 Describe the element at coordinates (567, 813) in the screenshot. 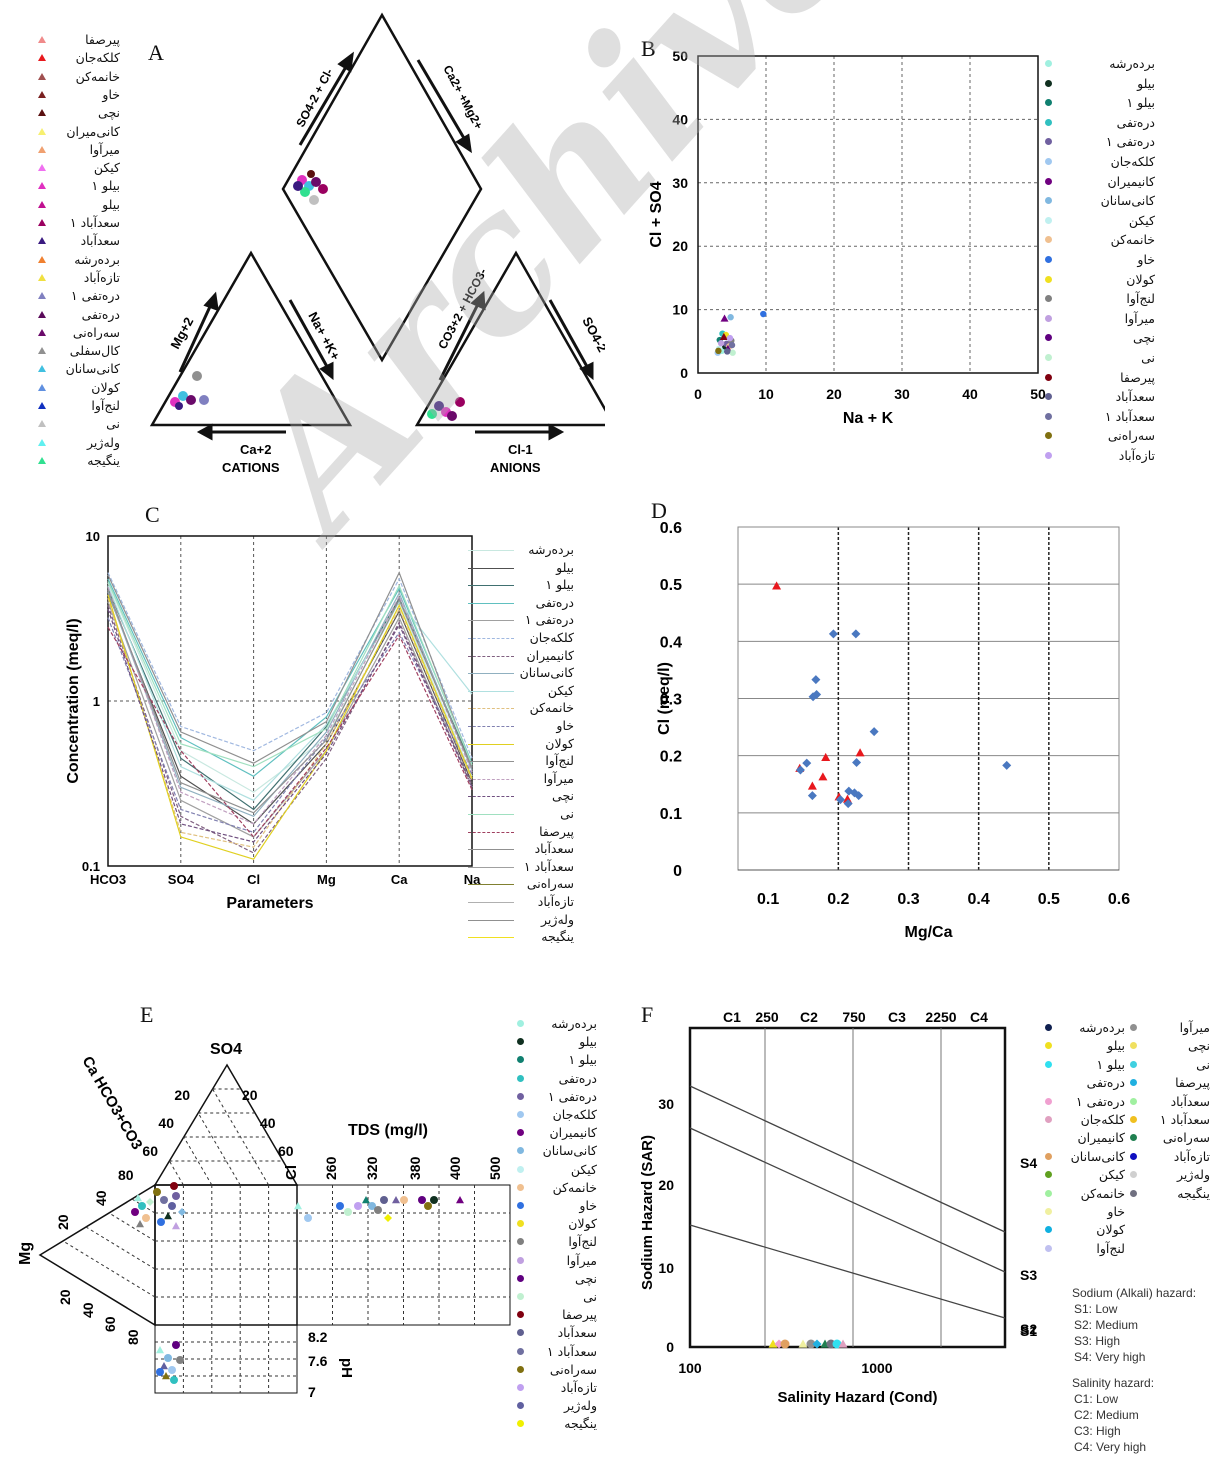

I see `legend-label: نی` at that location.